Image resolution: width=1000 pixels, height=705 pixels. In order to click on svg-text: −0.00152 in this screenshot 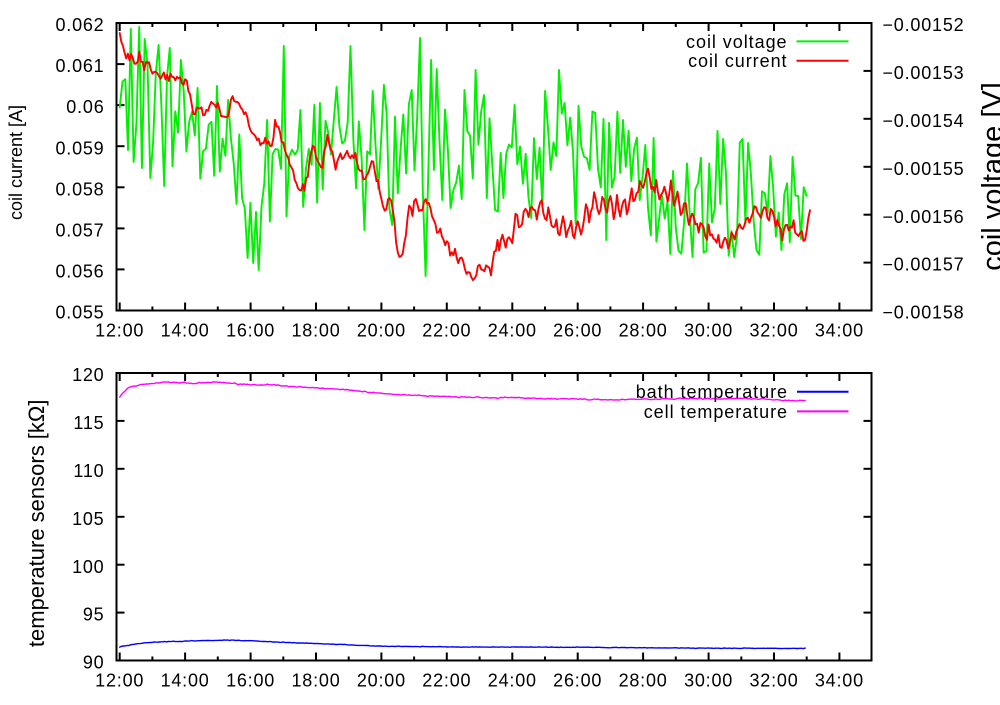, I will do `click(924, 25)`.